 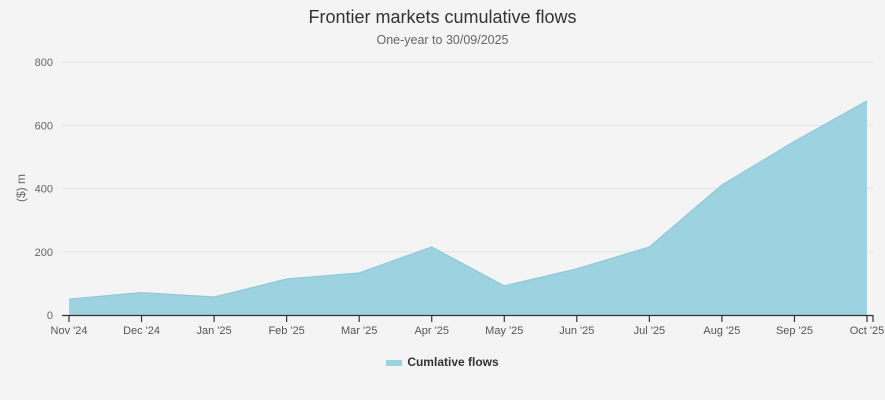 I want to click on x-tick-label: Nov '24, so click(x=69, y=331).